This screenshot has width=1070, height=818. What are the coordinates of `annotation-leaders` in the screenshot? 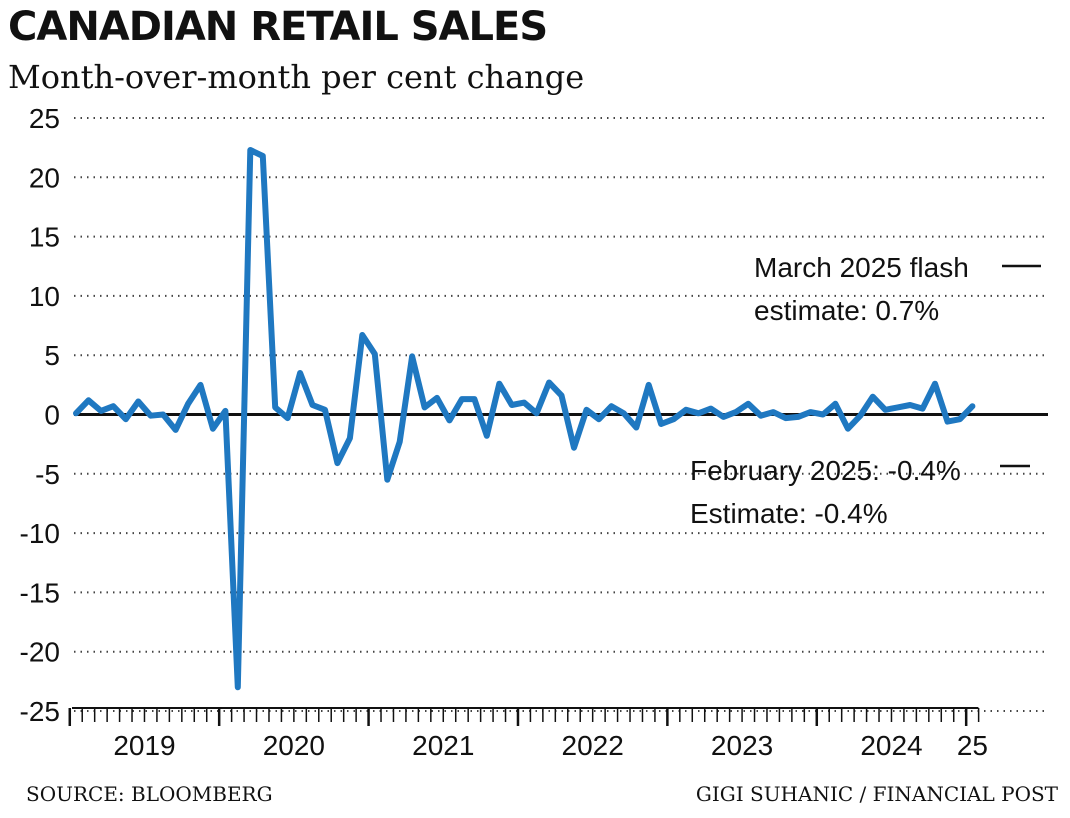 It's located at (1020, 366).